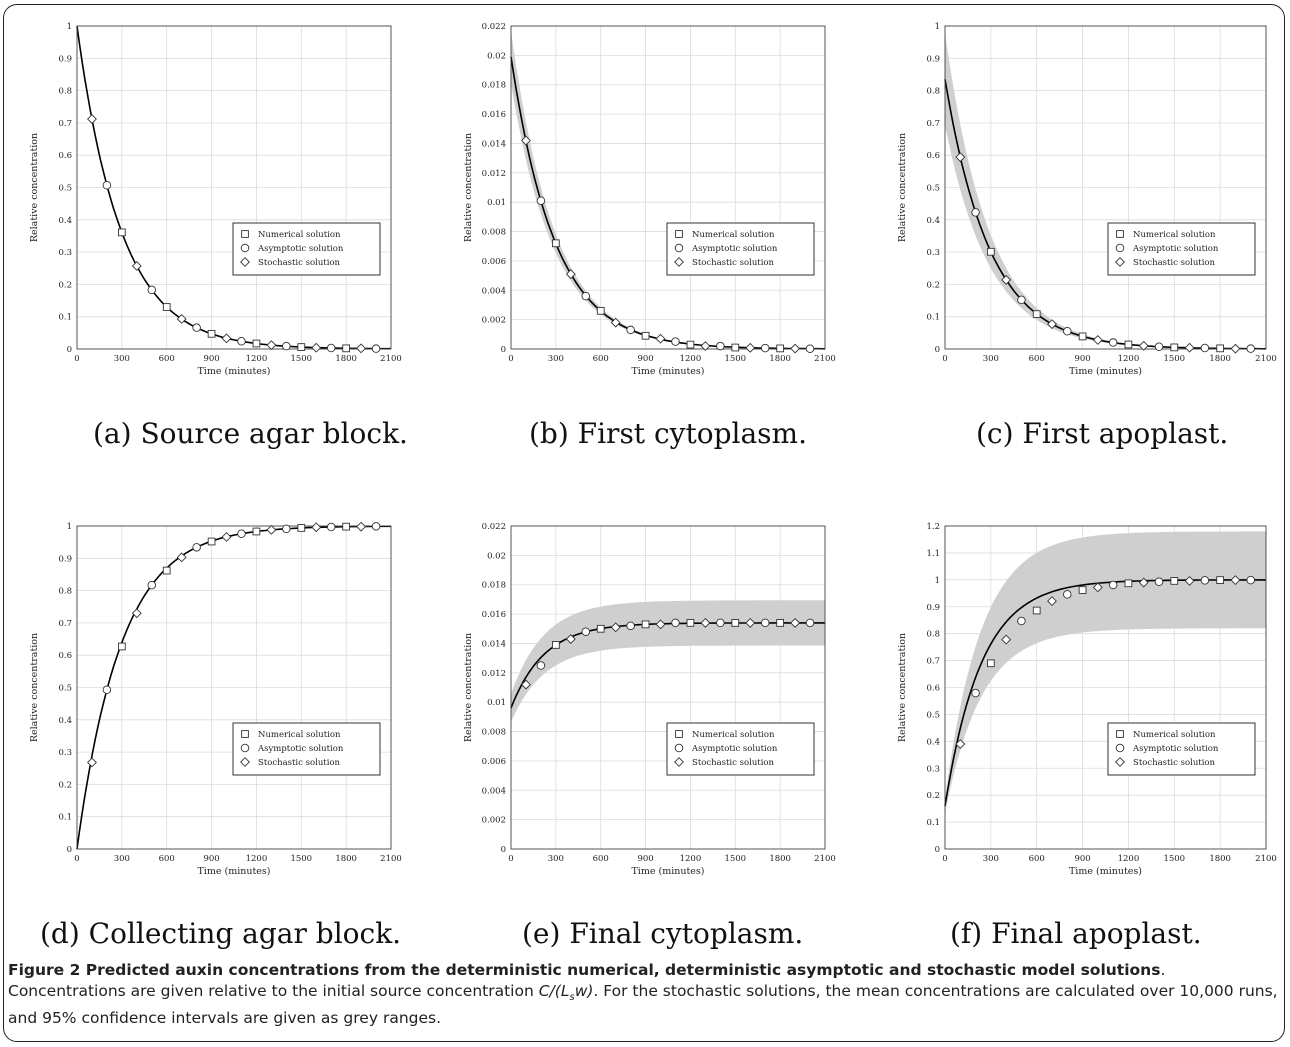 This screenshot has height=1047, width=1290. Describe the element at coordinates (65, 656) in the screenshot. I see `y-tick-label: 0.6` at that location.